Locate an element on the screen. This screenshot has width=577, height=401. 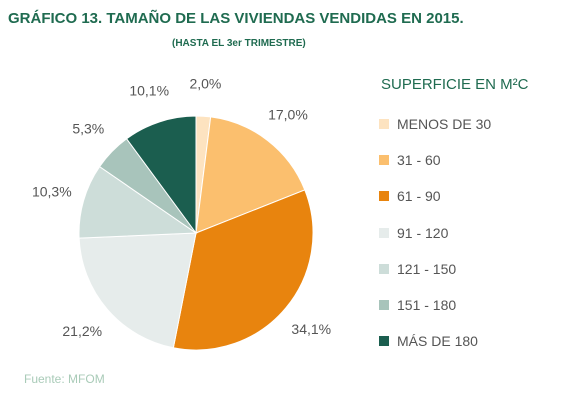
legend-item: 151 - 180 is located at coordinates (435, 305).